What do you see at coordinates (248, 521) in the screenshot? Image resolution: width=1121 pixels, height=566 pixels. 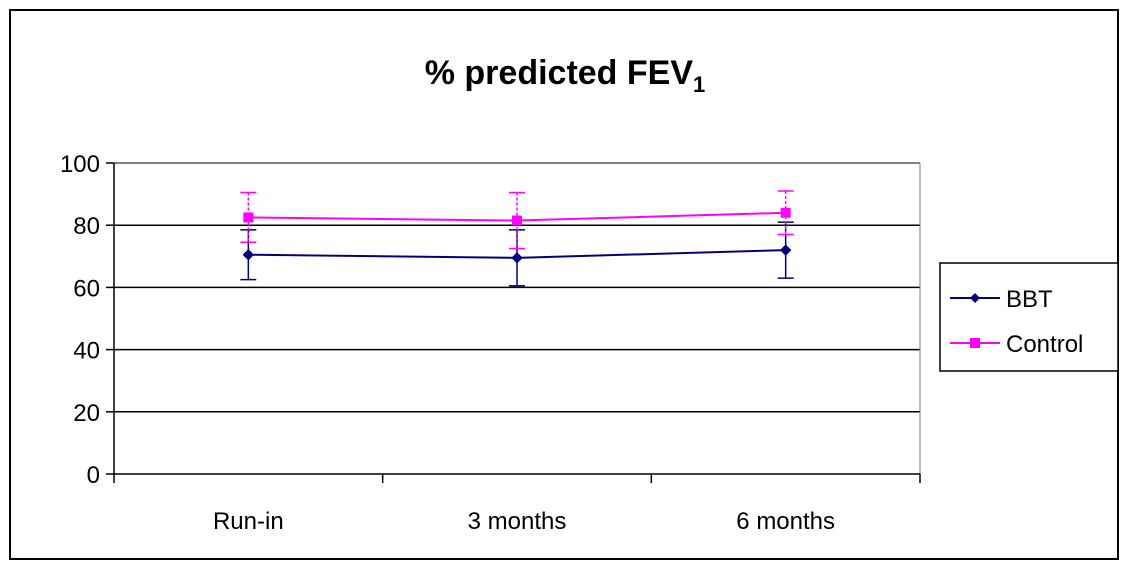 I see `x-tick-label-run-in: Run-in` at bounding box center [248, 521].